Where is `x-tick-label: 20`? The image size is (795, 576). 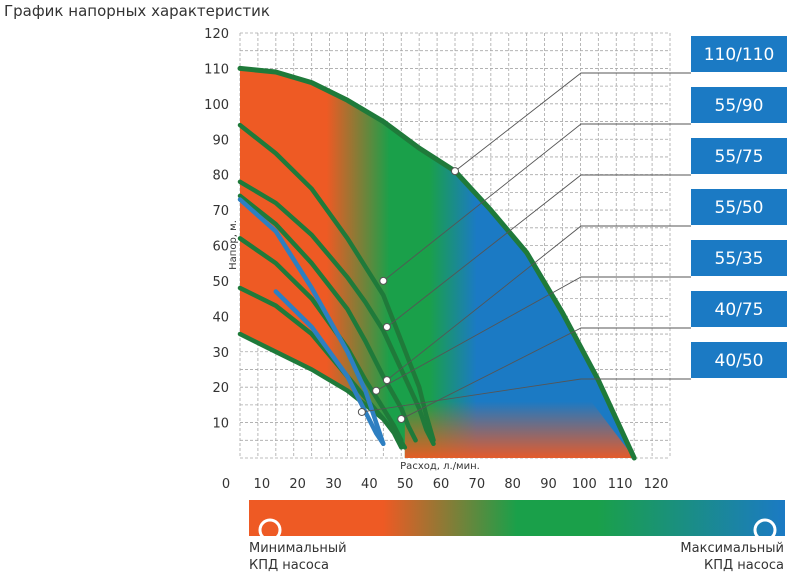
x-tick-label: 20 is located at coordinates (297, 484).